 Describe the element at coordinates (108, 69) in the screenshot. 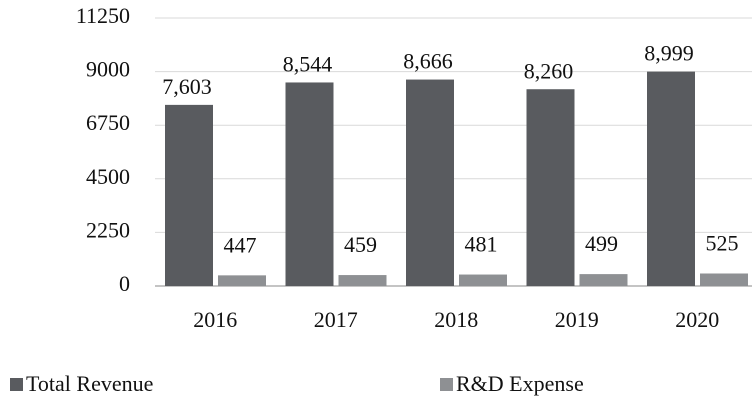

I see `y-tick-label: 9000` at that location.